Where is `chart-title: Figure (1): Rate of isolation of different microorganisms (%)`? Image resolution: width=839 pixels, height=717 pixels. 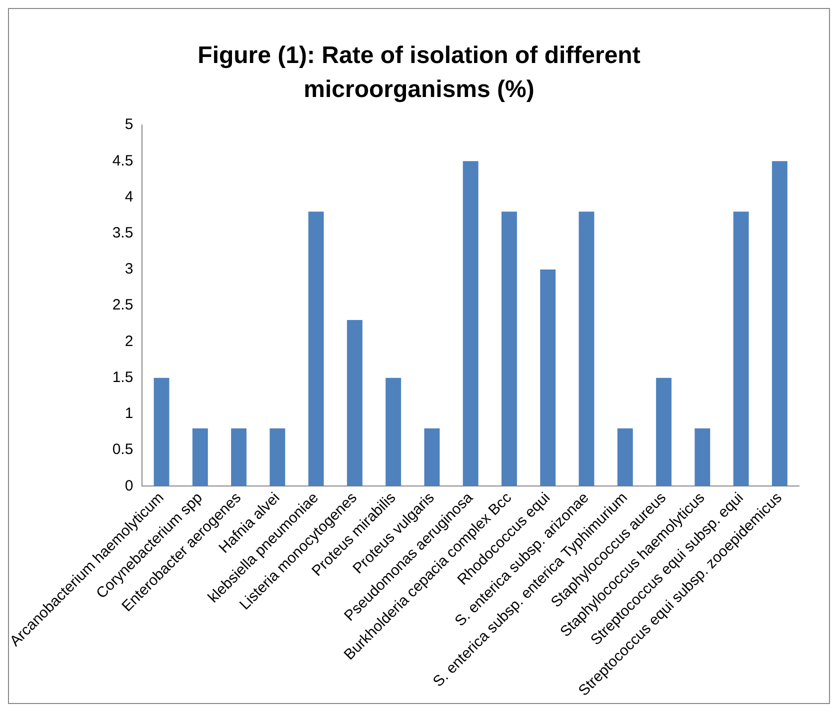 chart-title: Figure (1): Rate of isolation of different microorganisms (%) is located at coordinates (419, 73).